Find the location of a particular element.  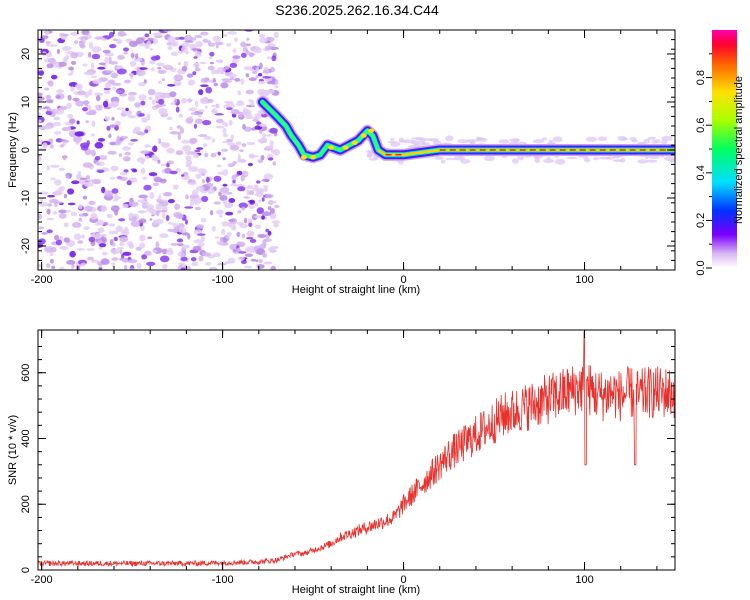

snr-x-tick-label: -200 is located at coordinates (42, 580).